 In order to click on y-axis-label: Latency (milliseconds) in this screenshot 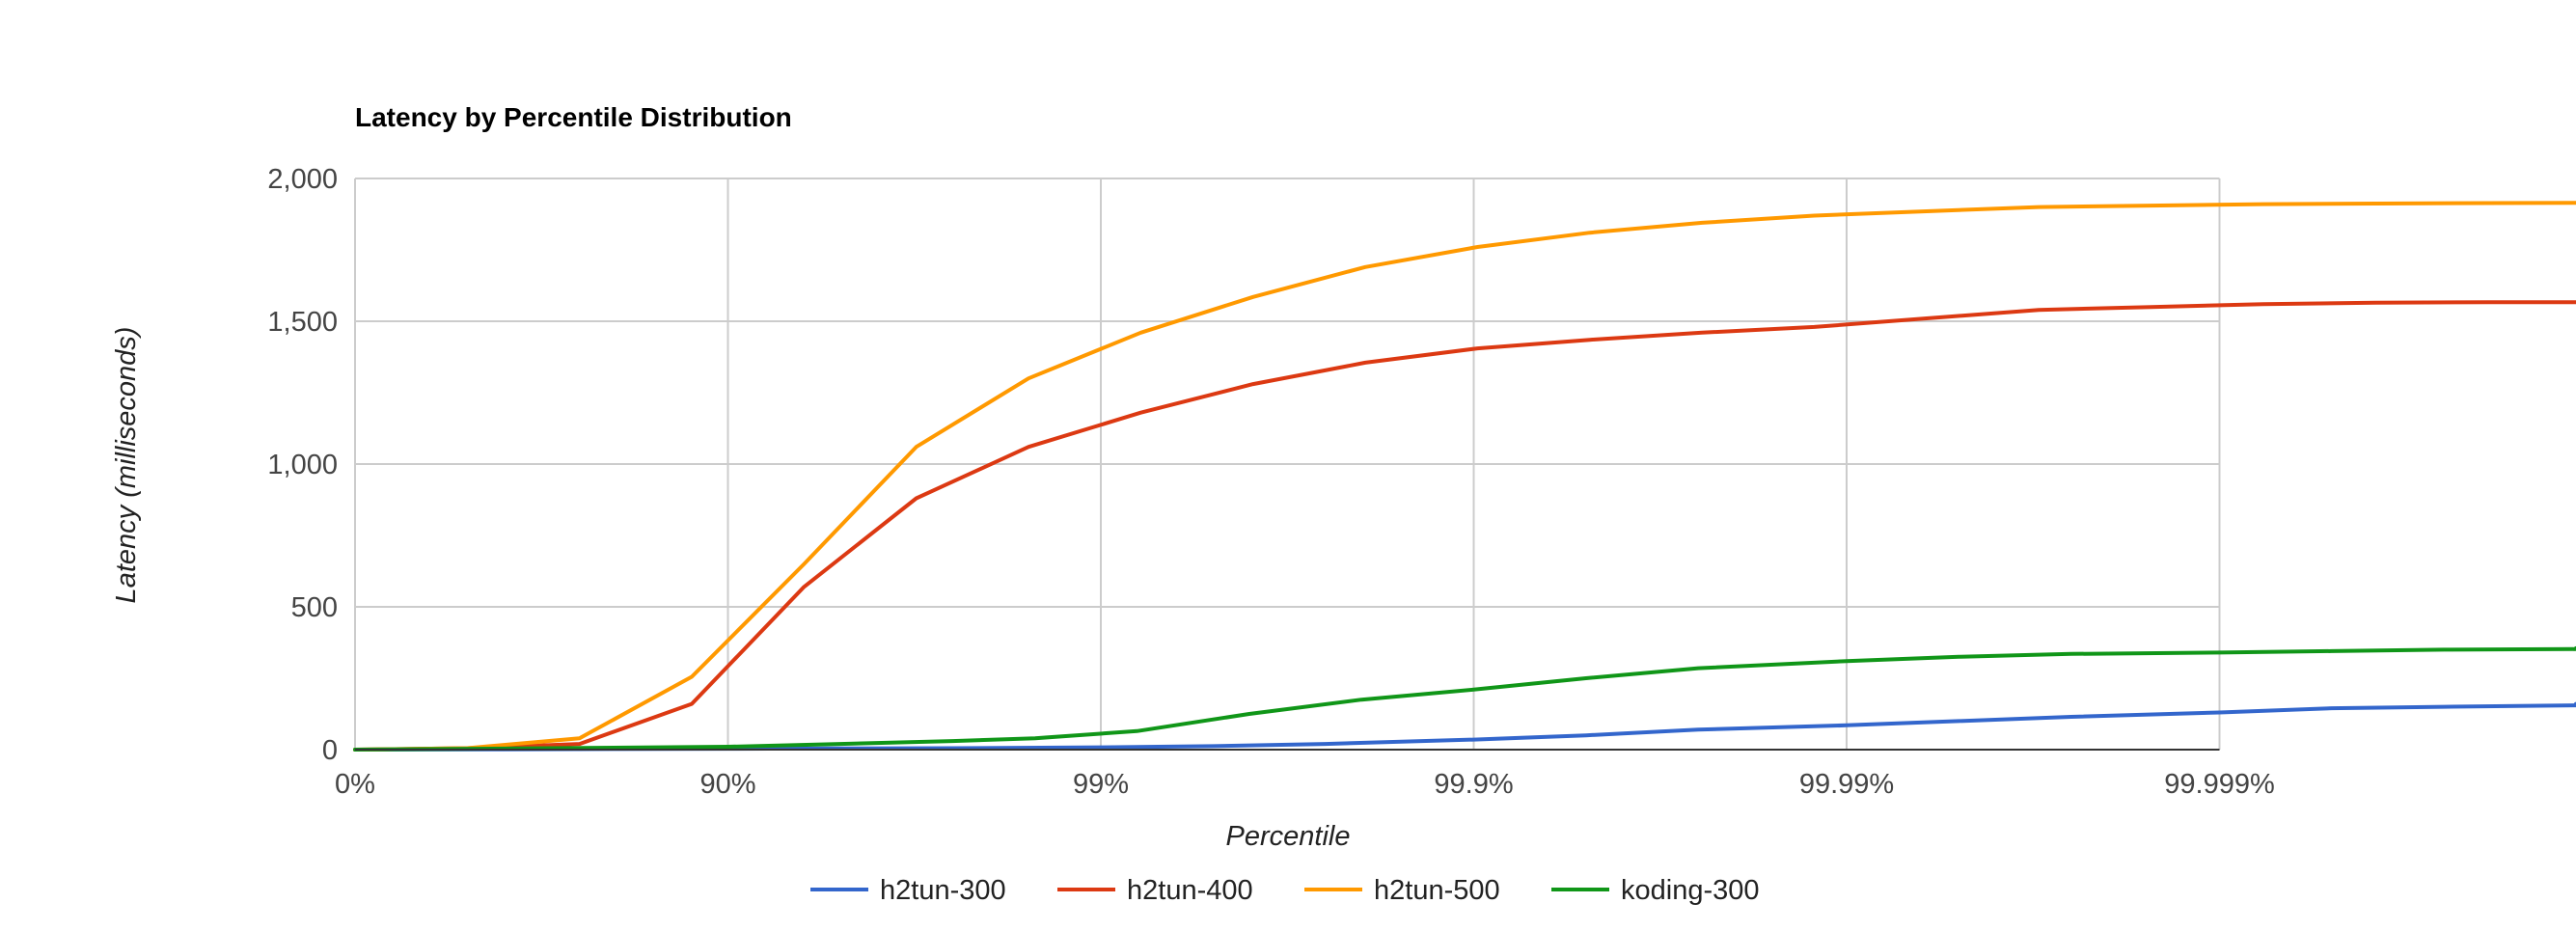, I will do `click(127, 465)`.